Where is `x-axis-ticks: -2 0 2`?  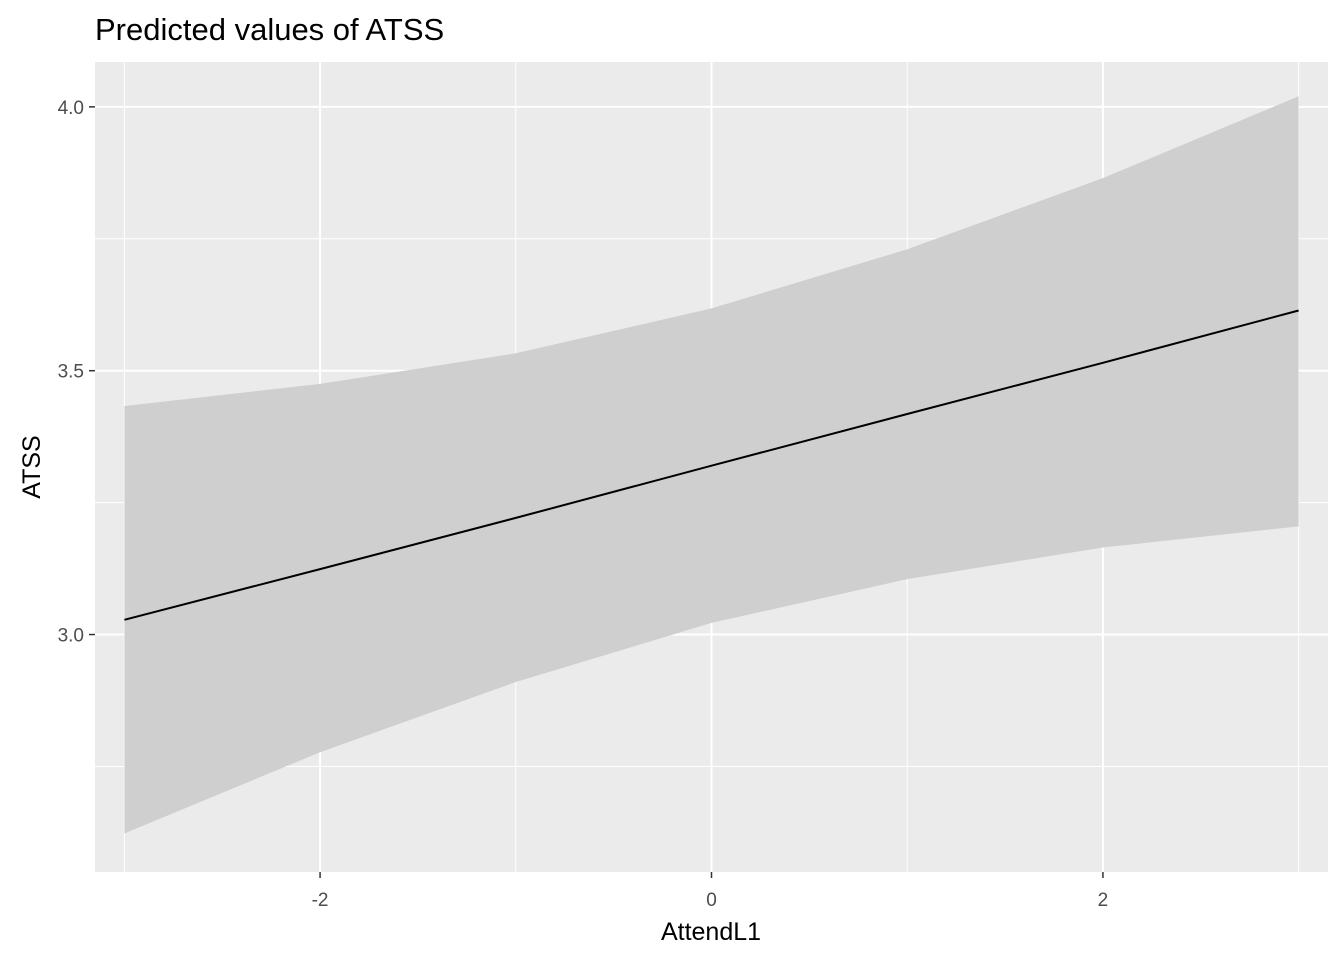 x-axis-ticks: -2 0 2 is located at coordinates (710, 891).